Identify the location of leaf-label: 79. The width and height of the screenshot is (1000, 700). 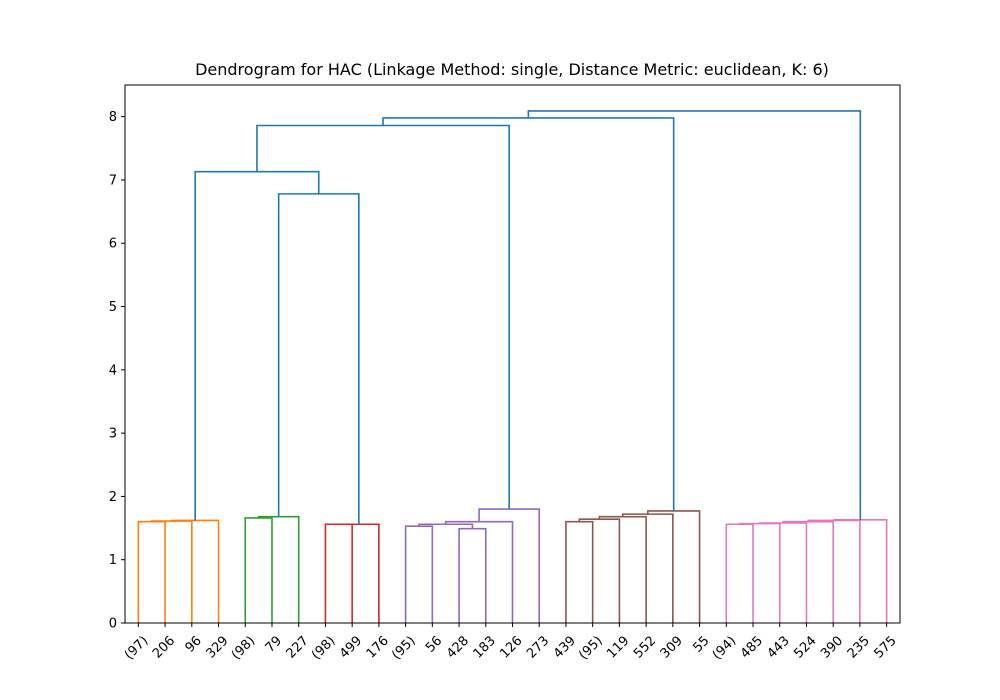
(274, 644).